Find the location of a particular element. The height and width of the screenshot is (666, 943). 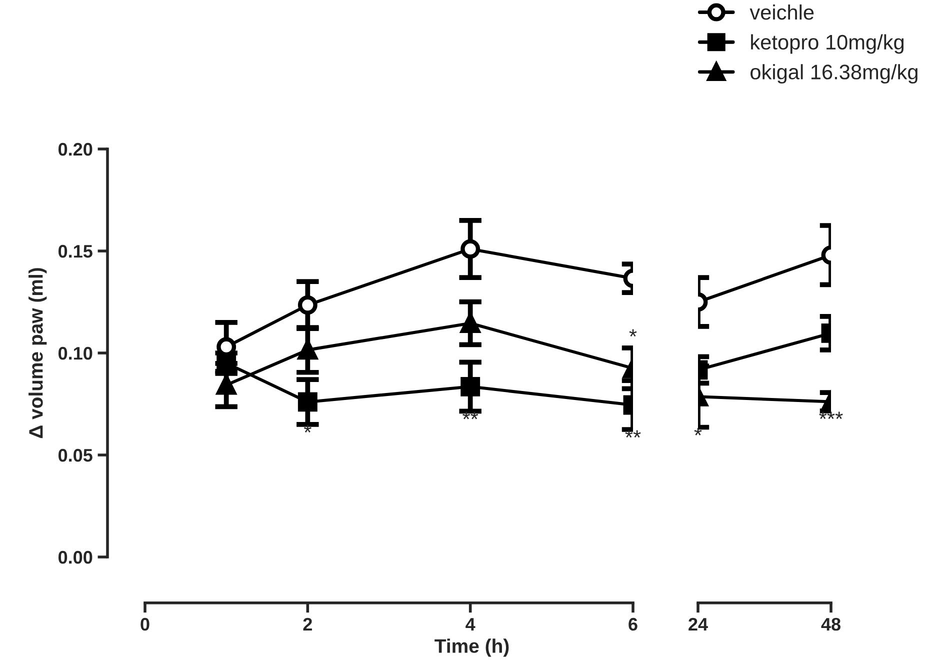

x-tick-label: 6 is located at coordinates (633, 624).